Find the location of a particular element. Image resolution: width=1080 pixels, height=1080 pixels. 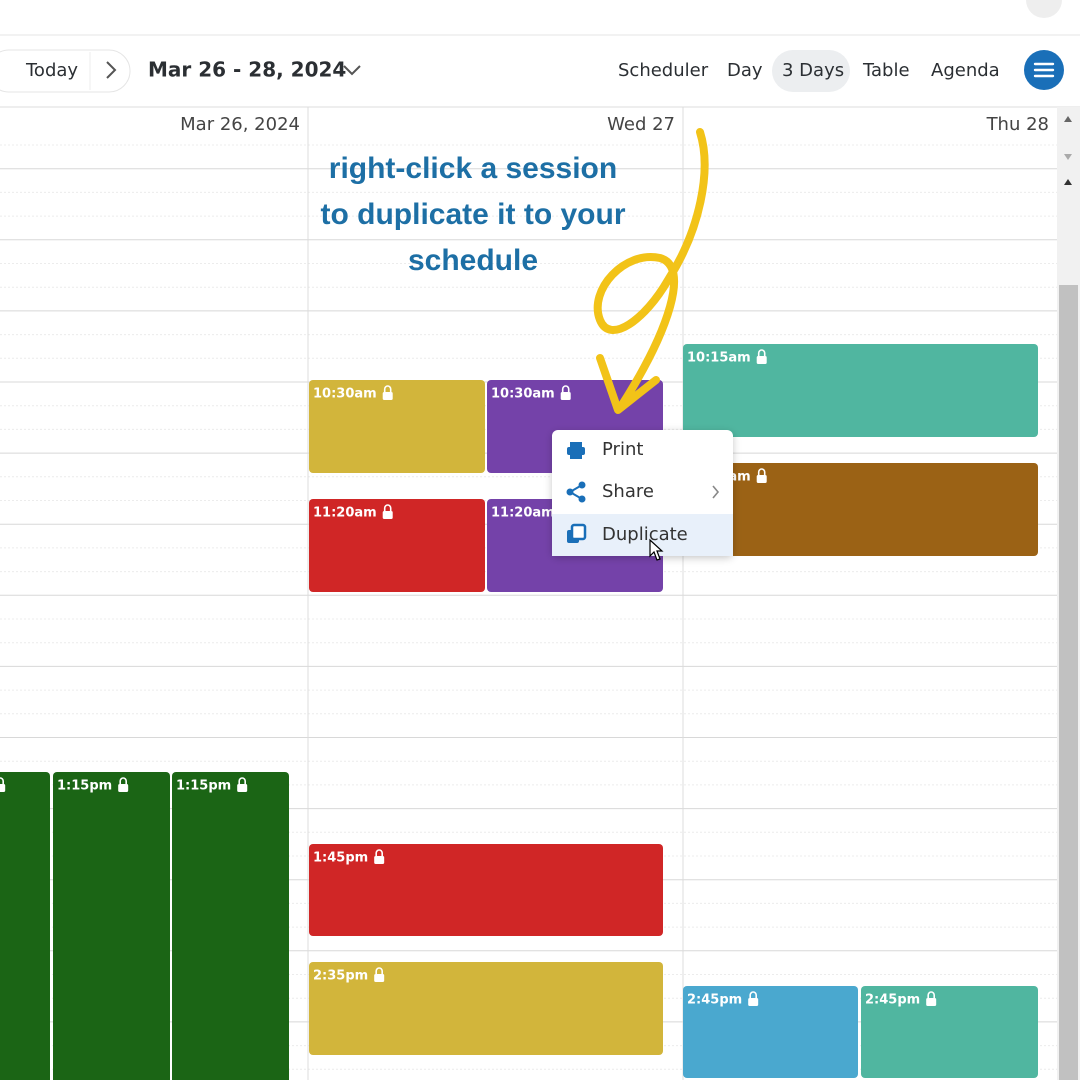

column-header: Thu 28 is located at coordinates (1017, 124).